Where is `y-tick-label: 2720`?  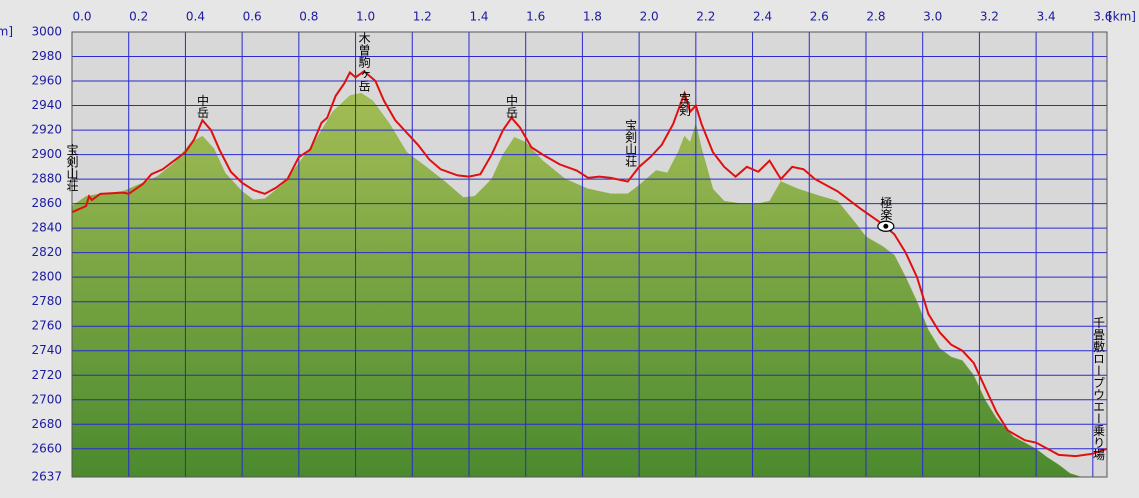
y-tick-label: 2720 is located at coordinates (46, 375).